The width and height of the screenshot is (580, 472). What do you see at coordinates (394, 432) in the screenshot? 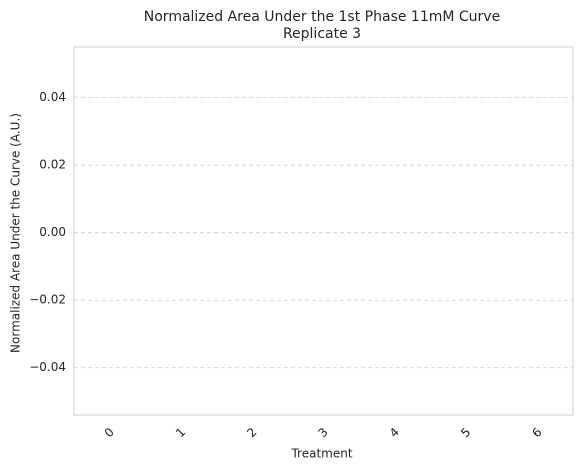
I see `x-tick-label: 4` at bounding box center [394, 432].